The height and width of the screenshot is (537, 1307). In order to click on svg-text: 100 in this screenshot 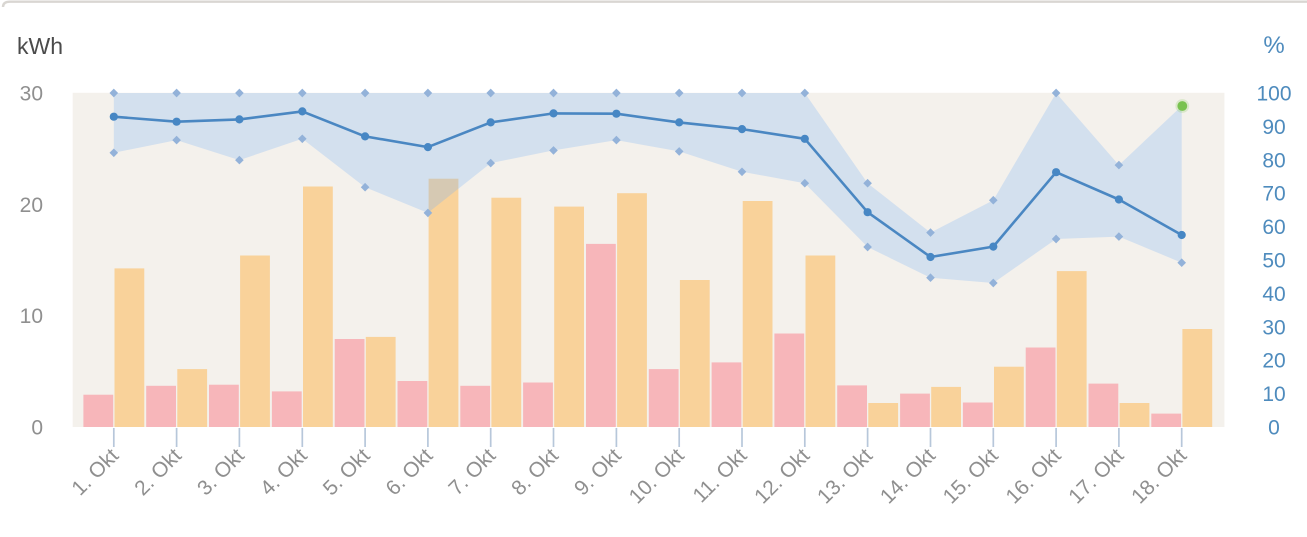, I will do `click(1273, 94)`.